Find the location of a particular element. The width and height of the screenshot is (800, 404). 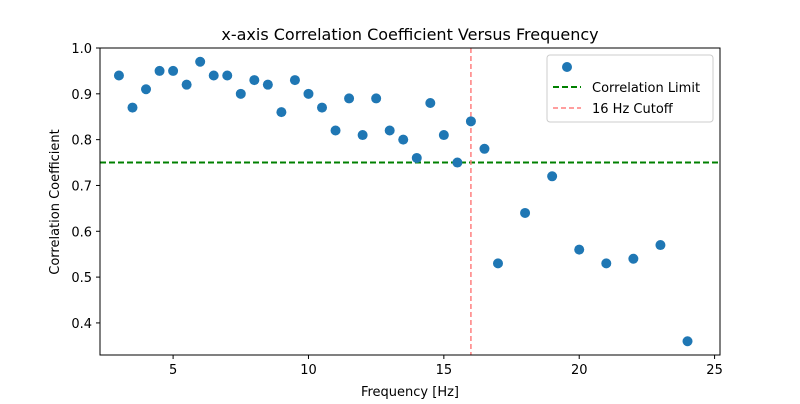

legend-marker-scatter is located at coordinates (567, 67).